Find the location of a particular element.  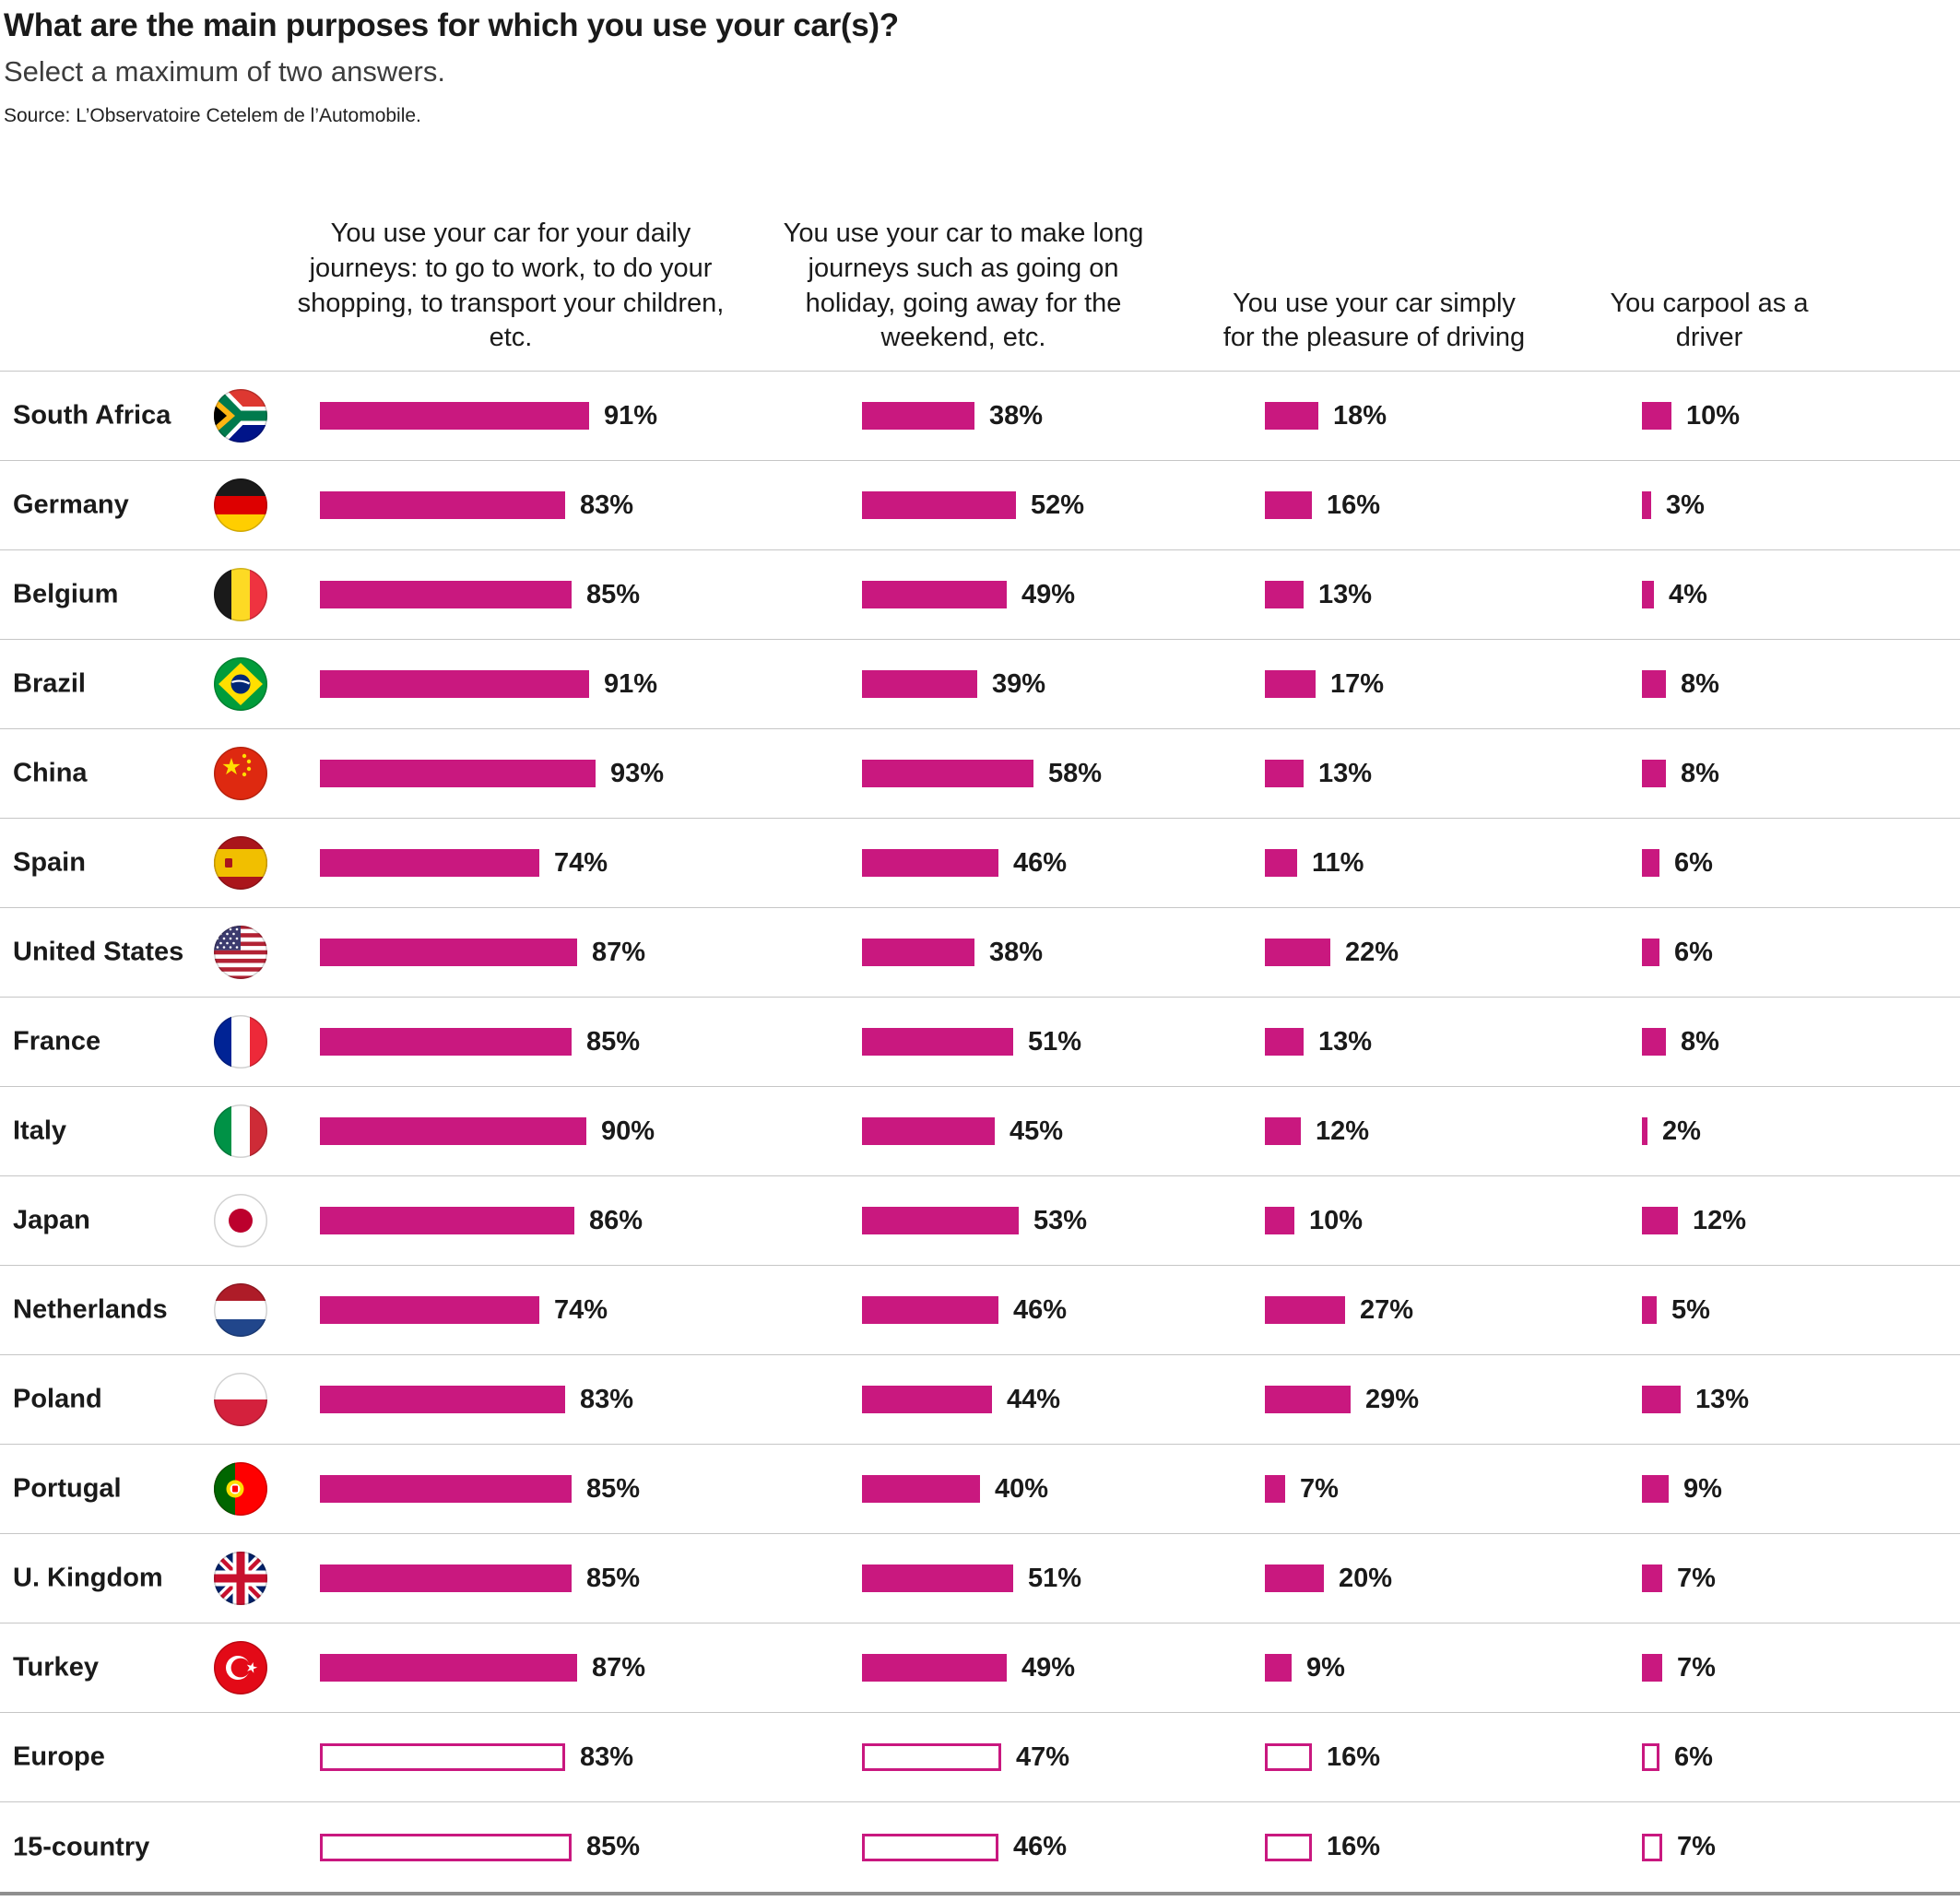

bar-cell: 58% is located at coordinates (982, 773).